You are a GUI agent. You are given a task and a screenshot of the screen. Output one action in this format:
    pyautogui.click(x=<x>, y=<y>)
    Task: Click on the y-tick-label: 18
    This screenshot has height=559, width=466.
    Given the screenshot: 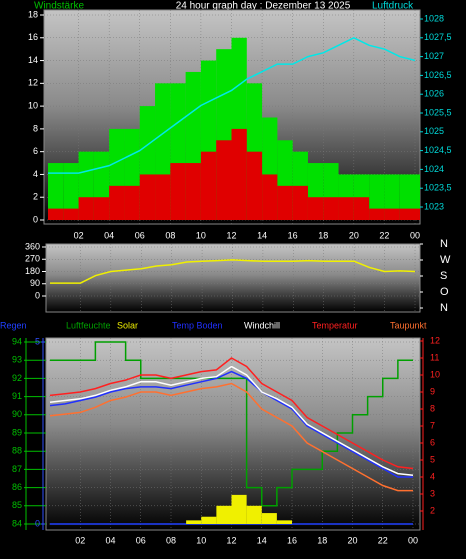 What is the action you would take?
    pyautogui.click(x=33, y=14)
    